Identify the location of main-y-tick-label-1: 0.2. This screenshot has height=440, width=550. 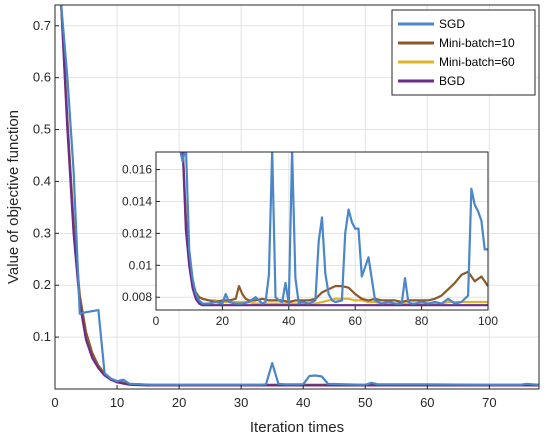
(42, 284).